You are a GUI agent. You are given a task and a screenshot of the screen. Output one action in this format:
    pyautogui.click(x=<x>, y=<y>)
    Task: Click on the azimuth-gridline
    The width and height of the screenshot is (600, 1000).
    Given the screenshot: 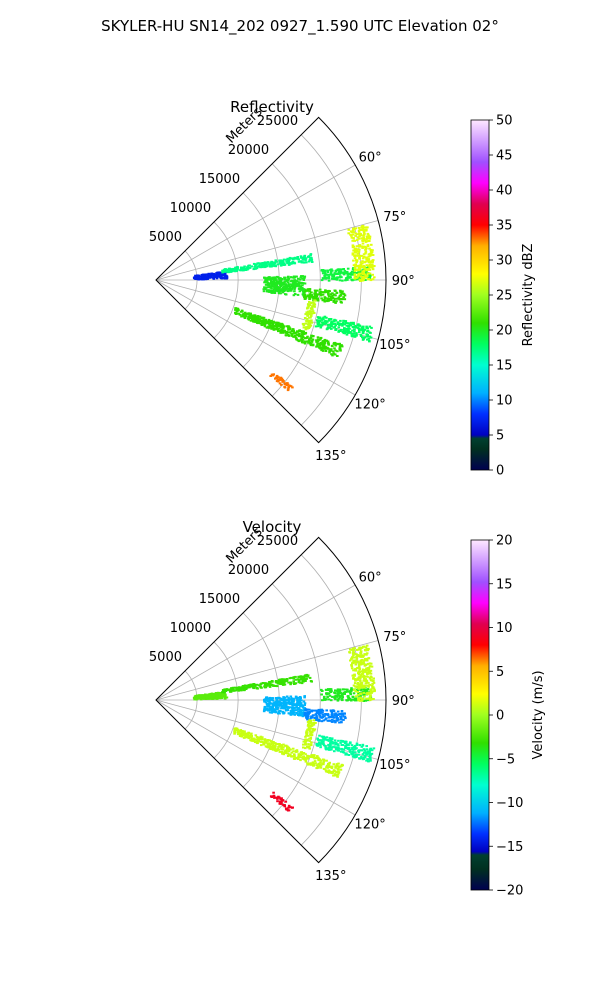 What is the action you would take?
    pyautogui.click(x=267, y=670)
    